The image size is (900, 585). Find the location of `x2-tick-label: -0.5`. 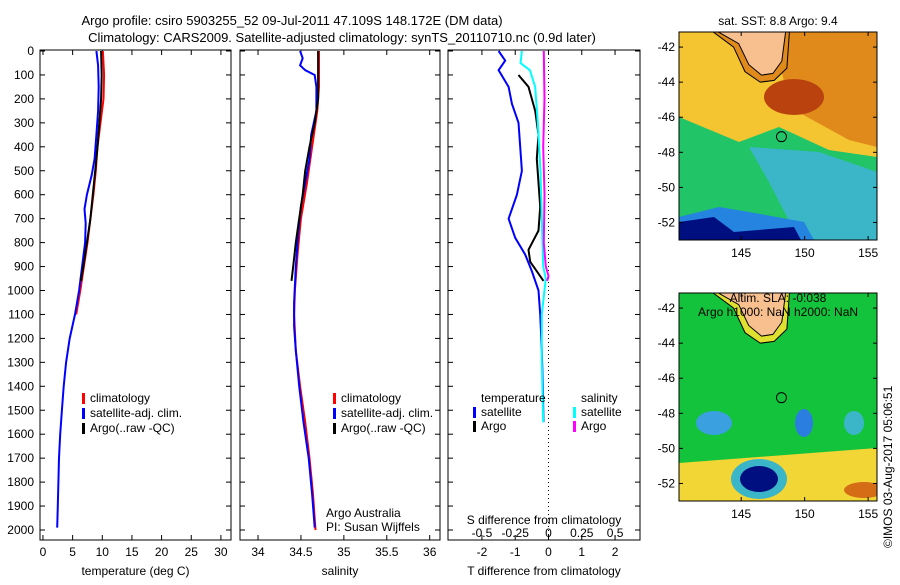

x2-tick-label: -0.5 is located at coordinates (482, 533).